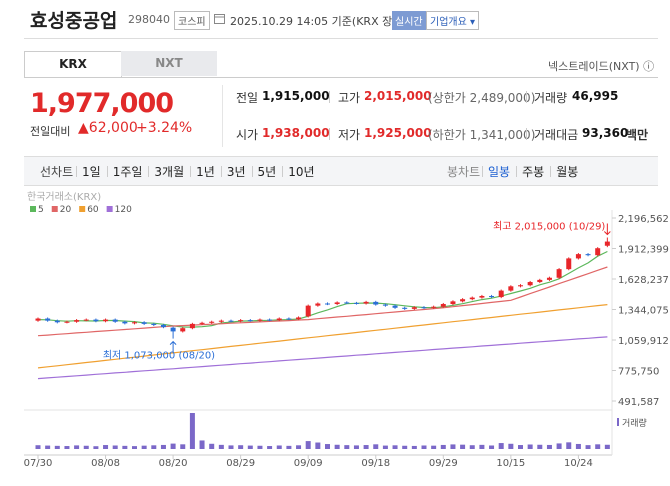  What do you see at coordinates (375, 463) in the screenshot?
I see `x-tick-label: 09/18` at bounding box center [375, 463].